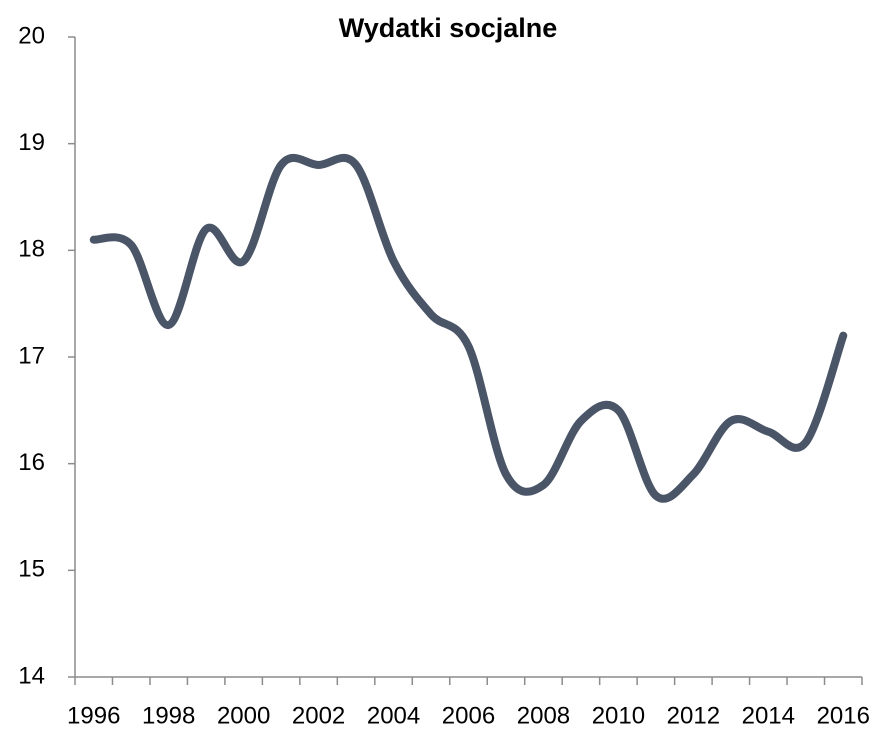 This screenshot has width=877, height=734. Describe the element at coordinates (31, 249) in the screenshot. I see `y-tick-label: 18` at that location.